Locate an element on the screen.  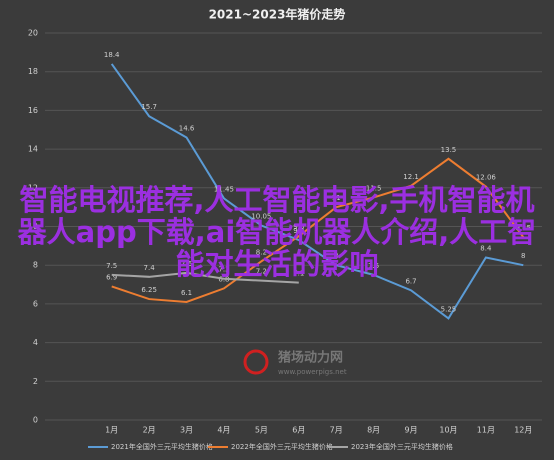
y-tick-label: 4 is located at coordinates (35, 342).